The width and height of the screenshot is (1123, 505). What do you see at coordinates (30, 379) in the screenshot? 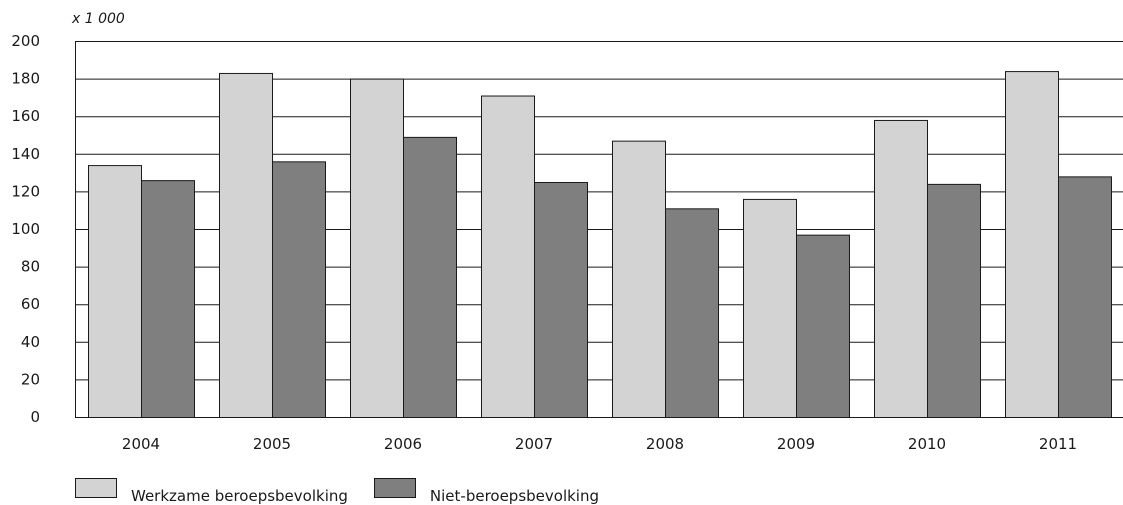
I see `y-tick-label: 20` at bounding box center [30, 379].